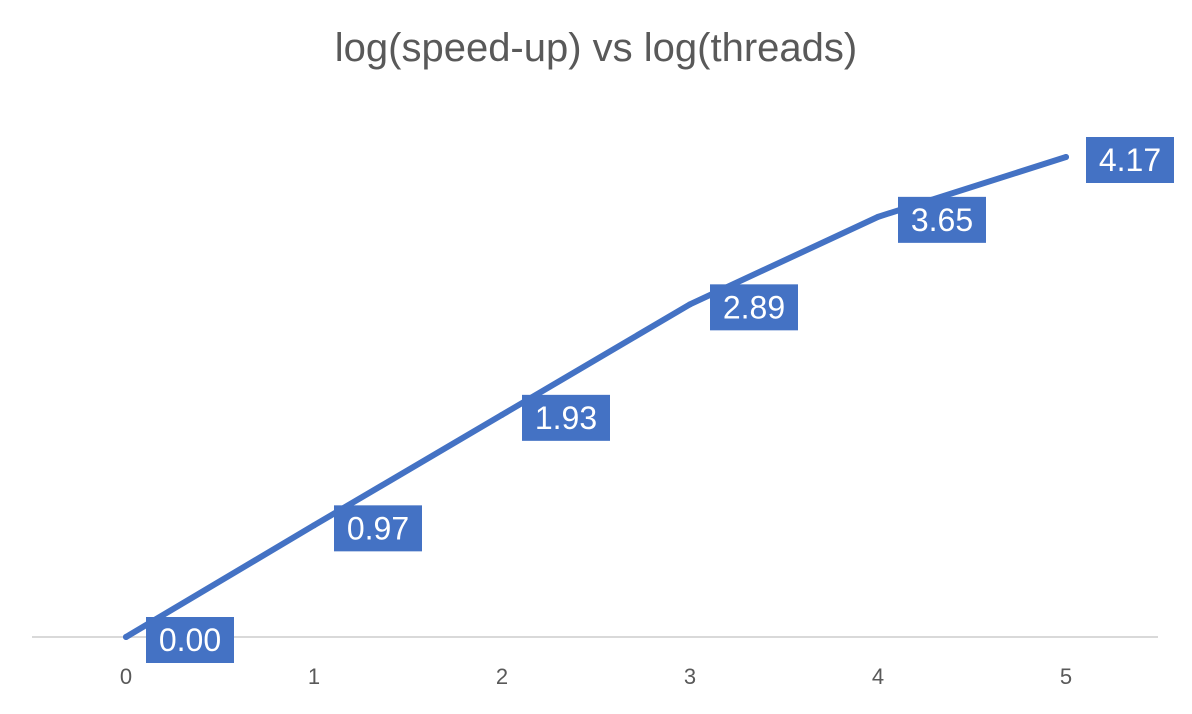 Image resolution: width=1192 pixels, height=714 pixels. I want to click on data-label: 1.93, so click(566, 418).